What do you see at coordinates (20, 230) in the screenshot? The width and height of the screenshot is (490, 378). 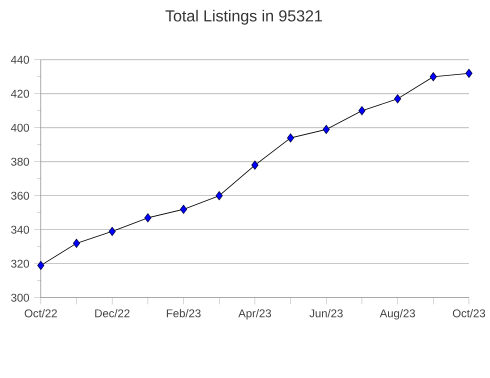 I see `y-tick-label: 340` at bounding box center [20, 230].